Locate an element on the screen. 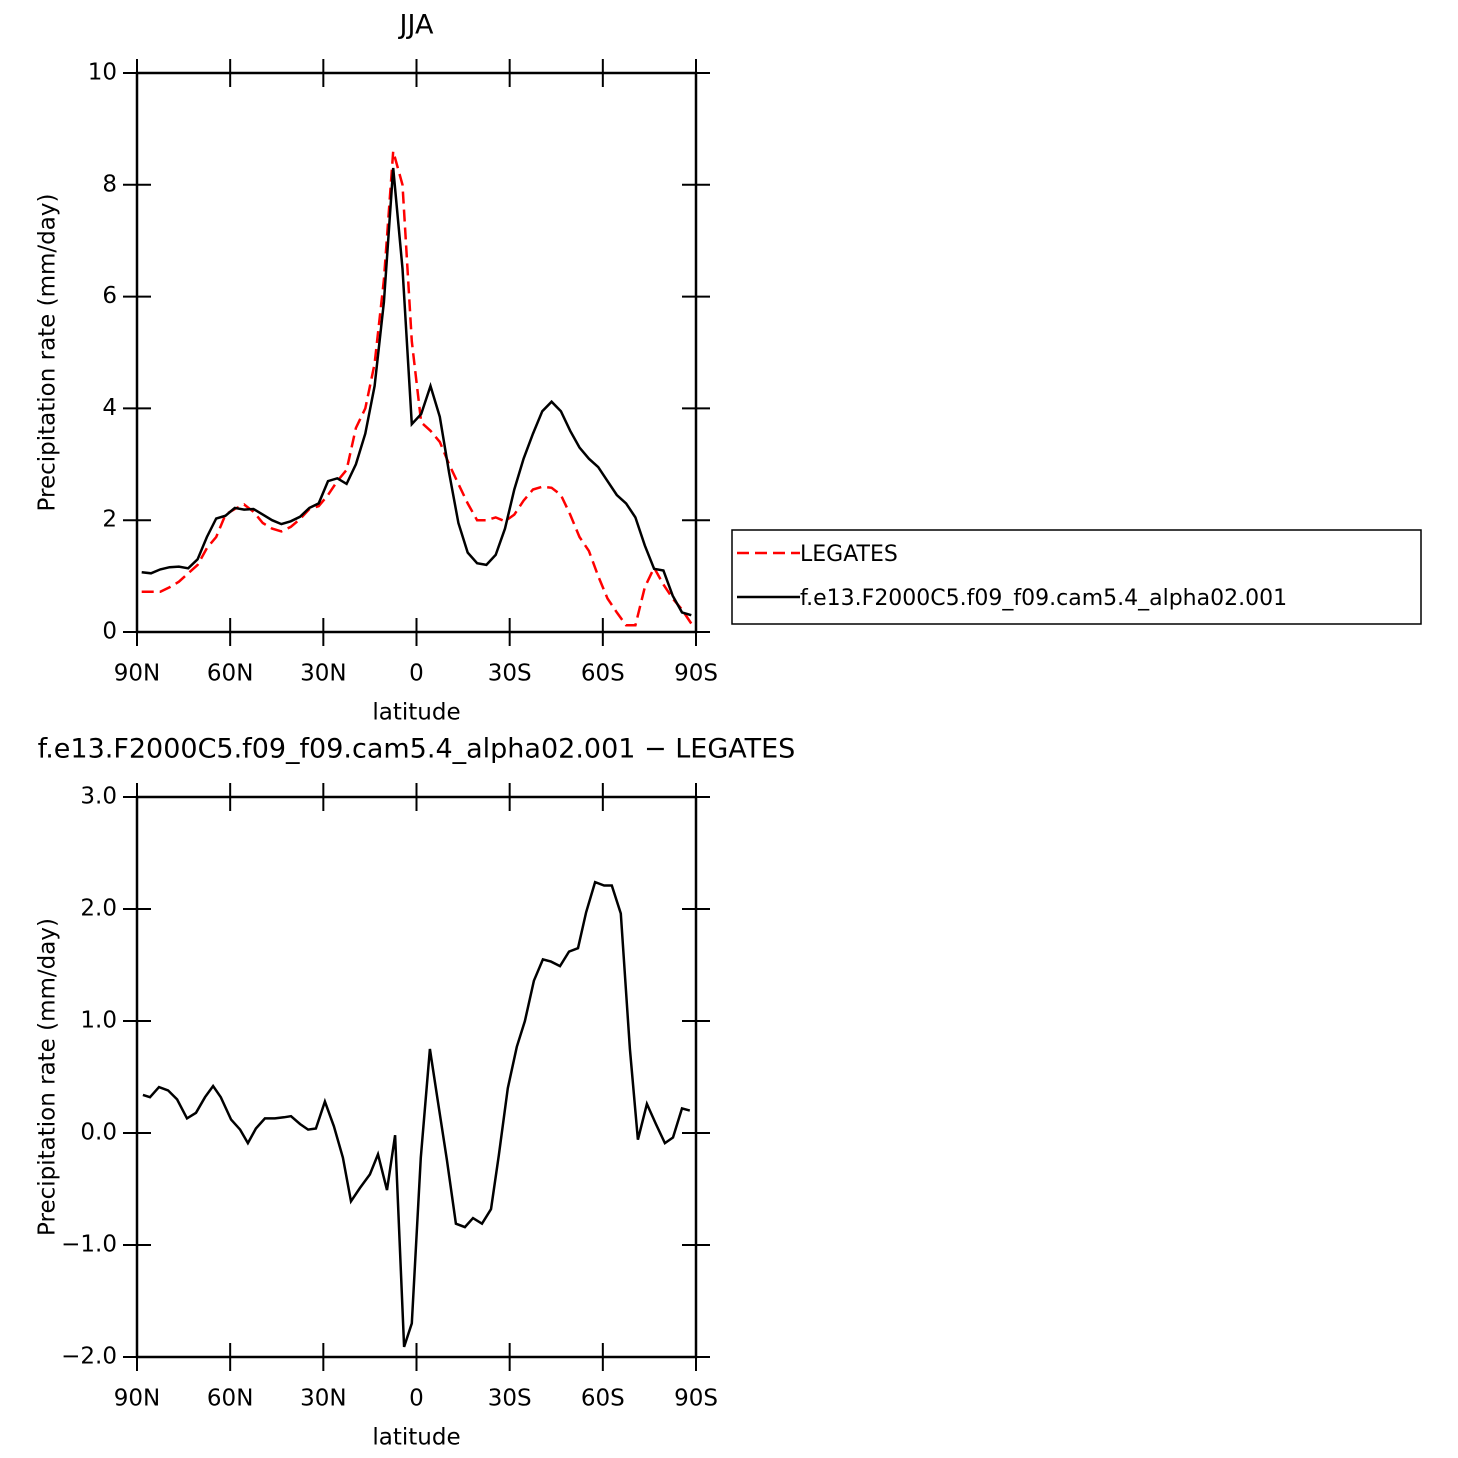 The height and width of the screenshot is (1458, 1458). y-tick-label: 3.0 is located at coordinates (98, 797).